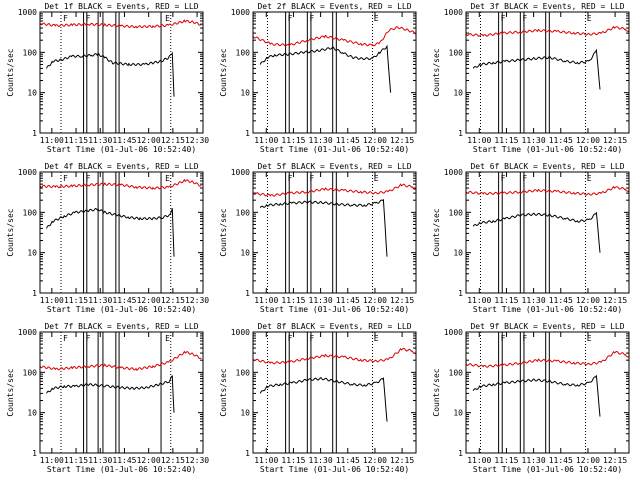  I want to click on chart-title: Det 1f BLACK = Events, RED = LLD, so click(121, 6).